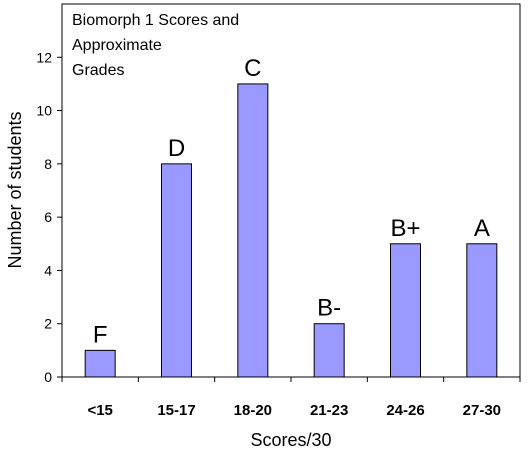 This screenshot has width=528, height=455. Describe the element at coordinates (253, 410) in the screenshot. I see `category-label-2: 18-20` at that location.